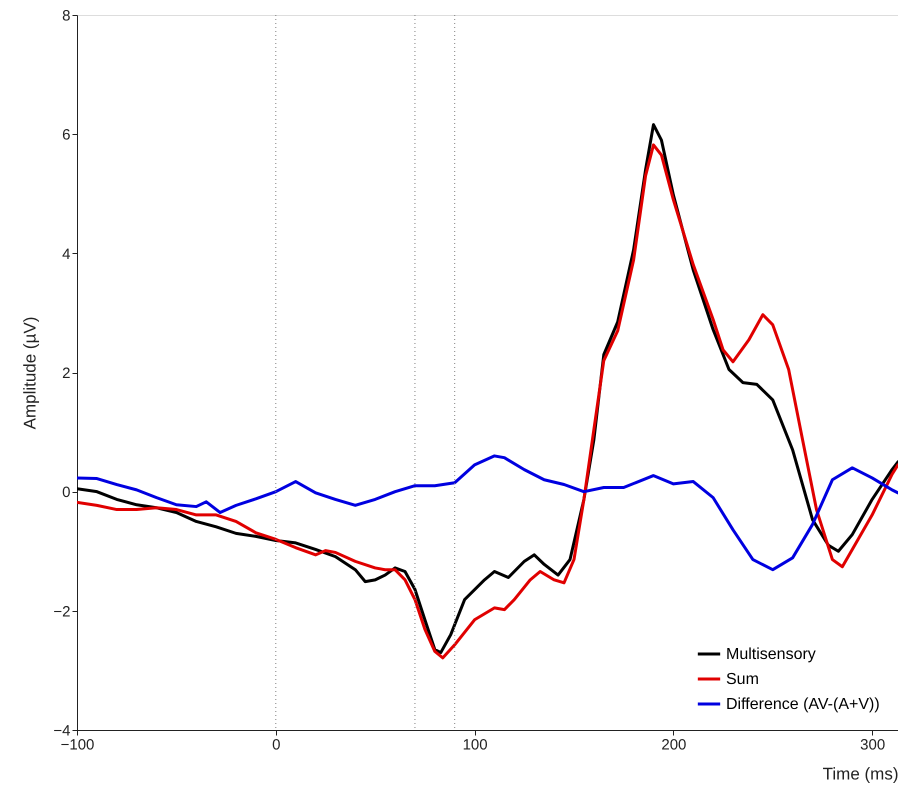 This screenshot has height=808, width=898. What do you see at coordinates (475, 745) in the screenshot?
I see `x-tick-label: 100` at bounding box center [475, 745].